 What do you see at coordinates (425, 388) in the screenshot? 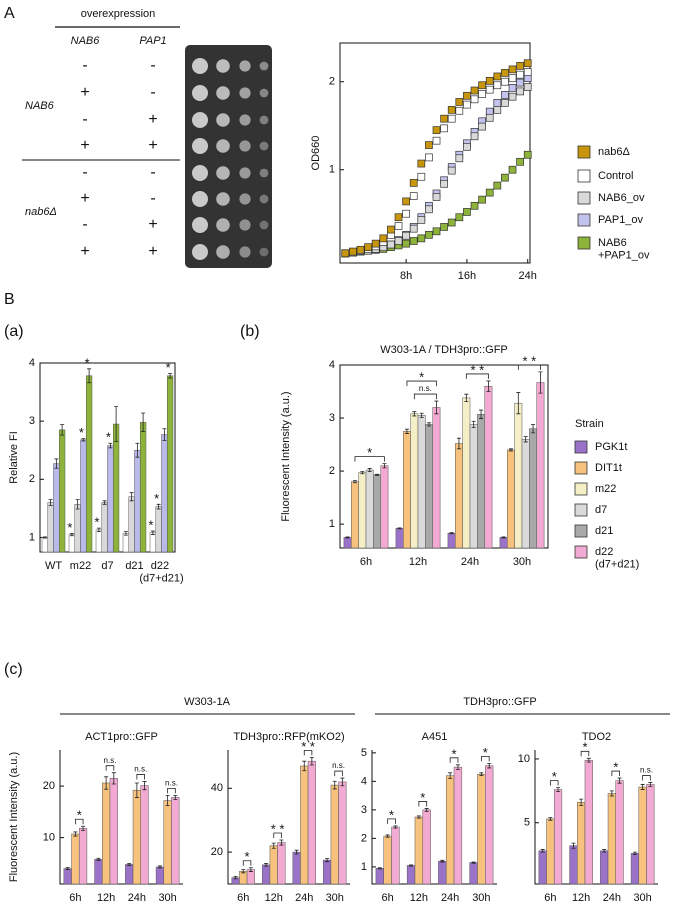
I see `significance-mark: n.s.` at bounding box center [425, 388].